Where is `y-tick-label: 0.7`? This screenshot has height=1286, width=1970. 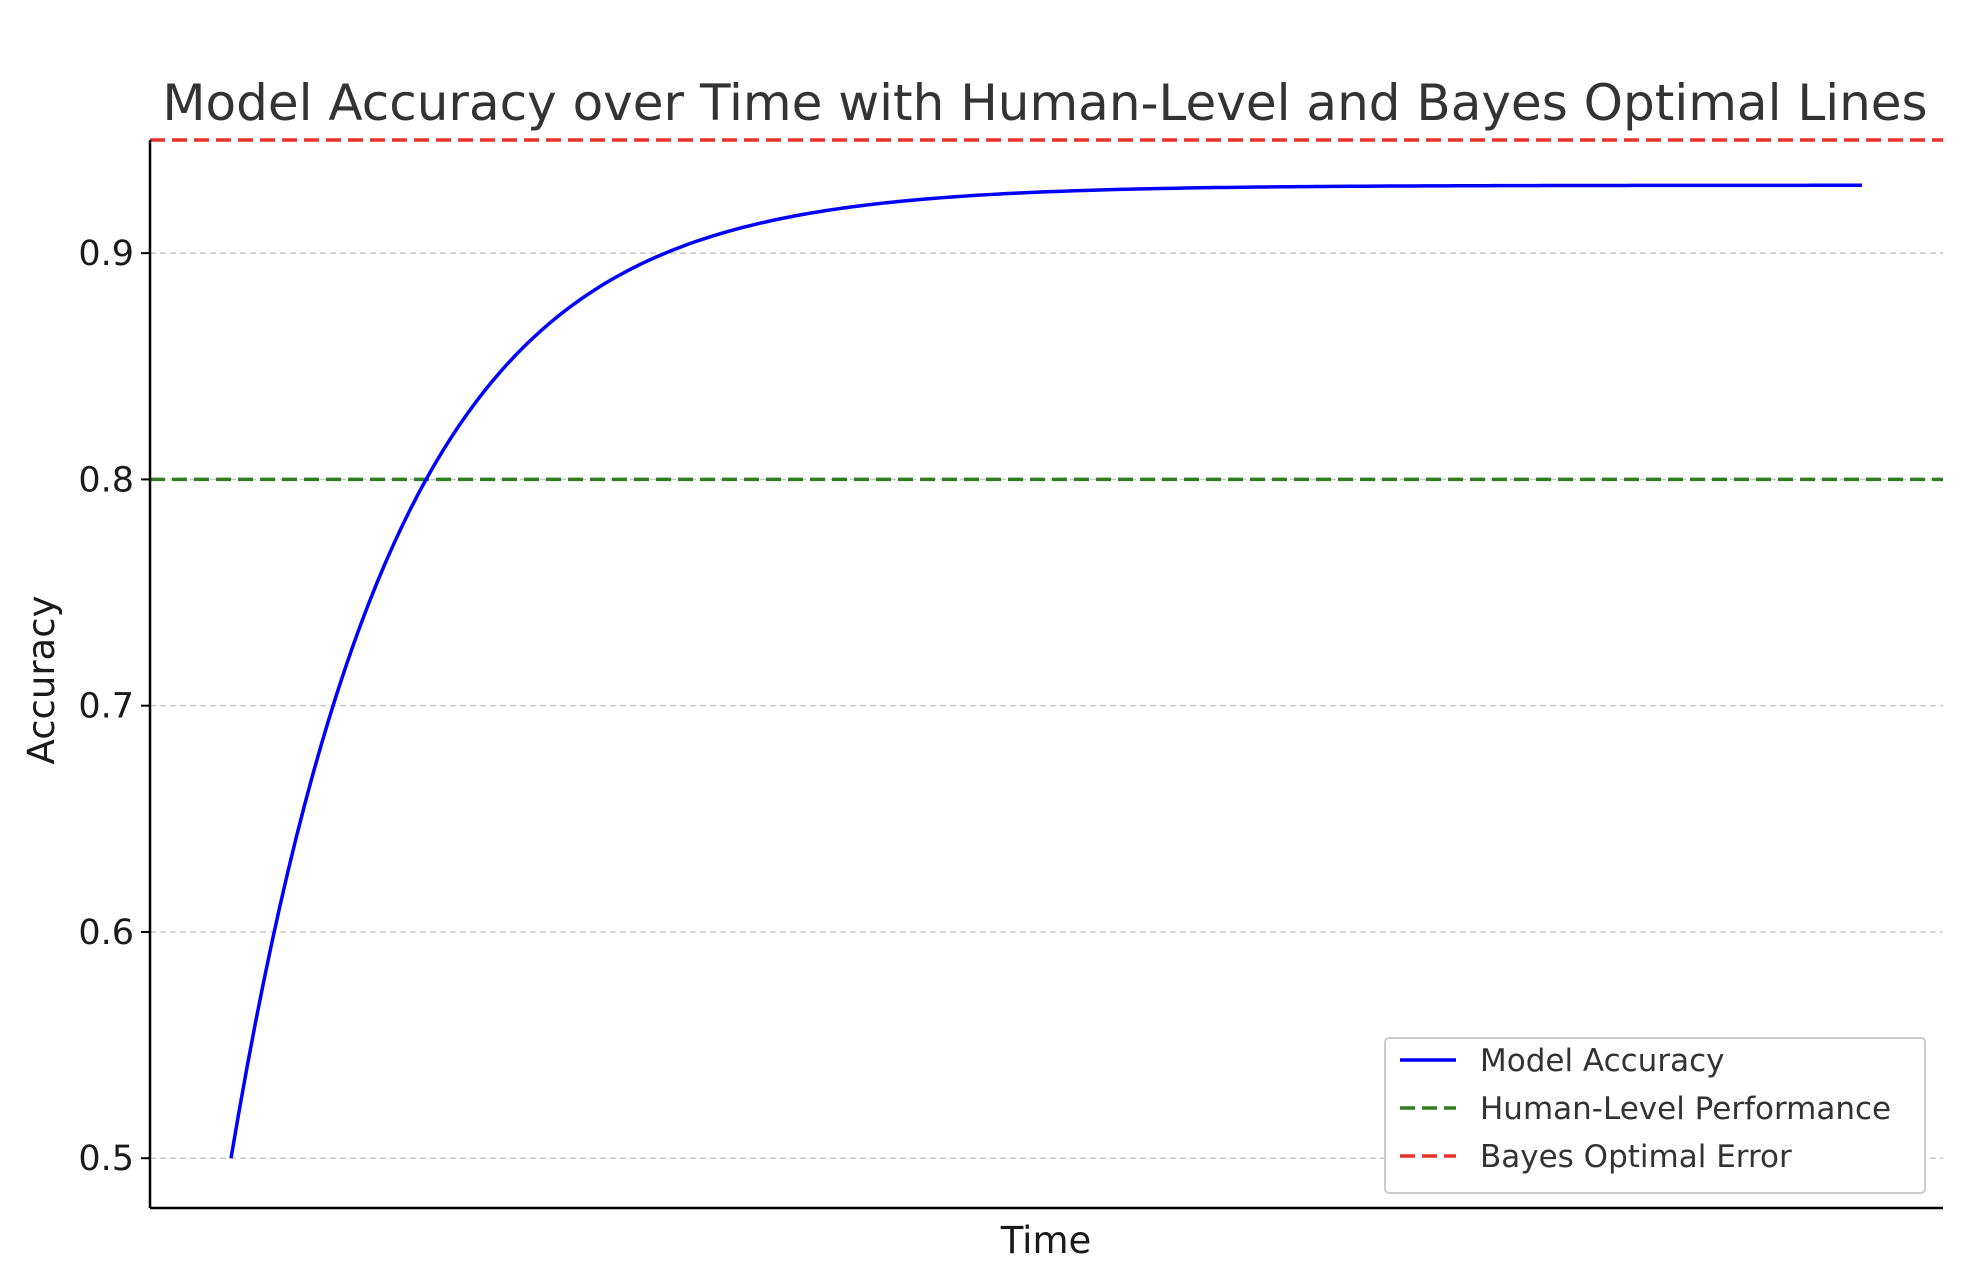
y-tick-label: 0.7 is located at coordinates (106, 707).